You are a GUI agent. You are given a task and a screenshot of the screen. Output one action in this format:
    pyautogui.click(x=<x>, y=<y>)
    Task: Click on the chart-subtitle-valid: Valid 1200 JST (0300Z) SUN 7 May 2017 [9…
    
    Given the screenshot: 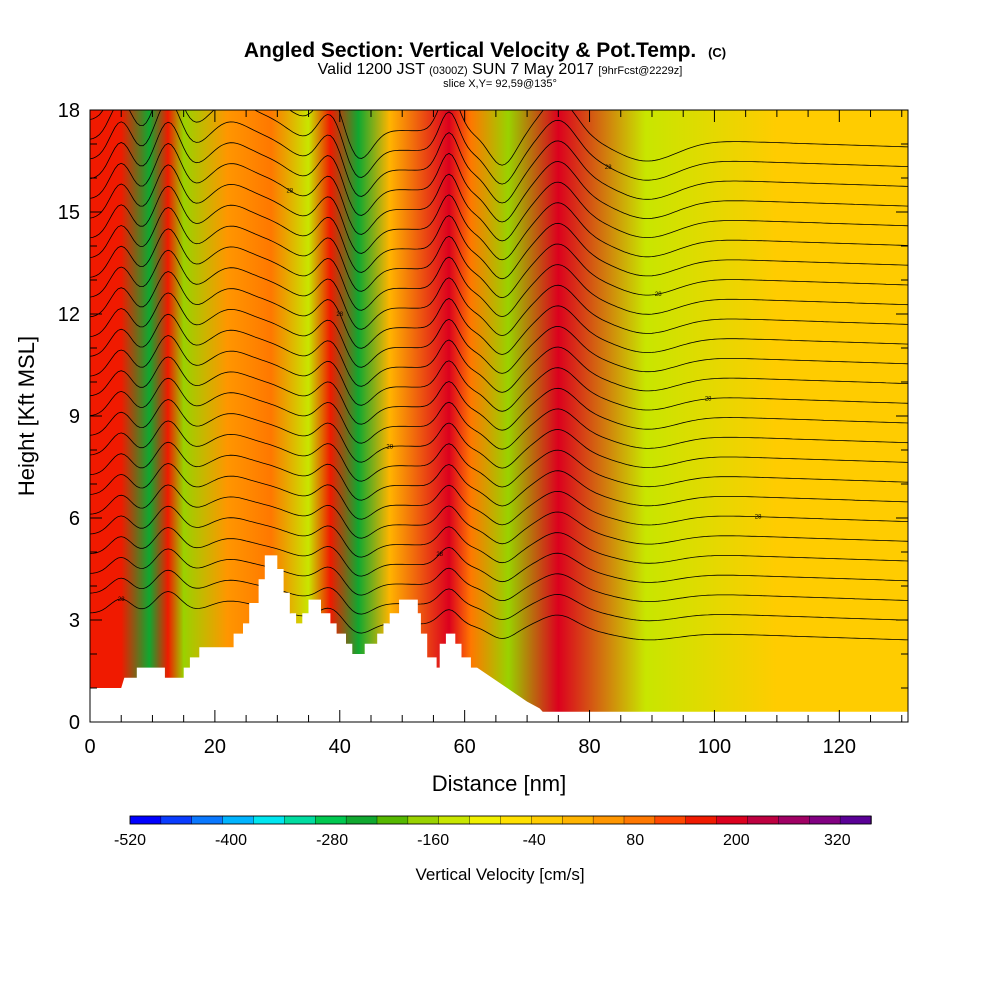 What is the action you would take?
    pyautogui.click(x=500, y=69)
    